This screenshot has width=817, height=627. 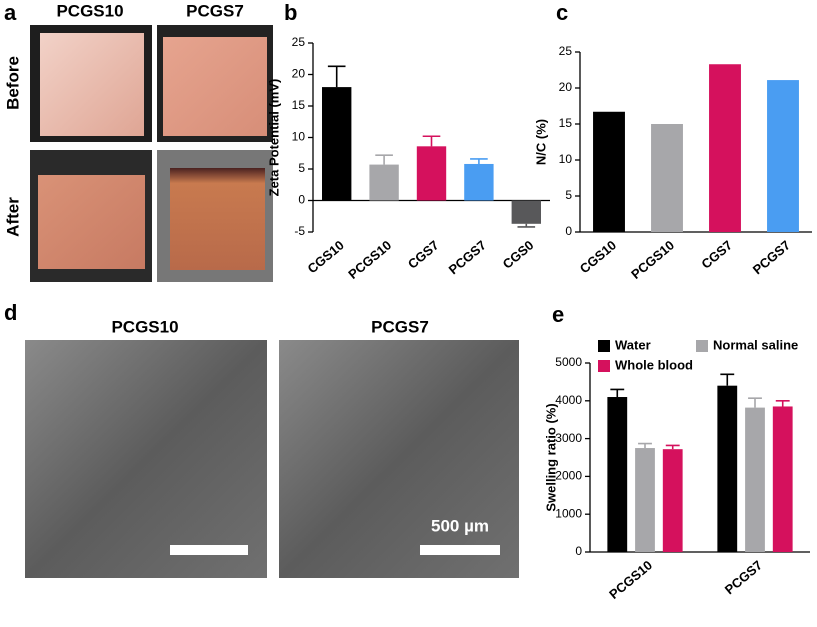 What do you see at coordinates (755, 344) in the screenshot?
I see `legend-label: Normal saline` at bounding box center [755, 344].